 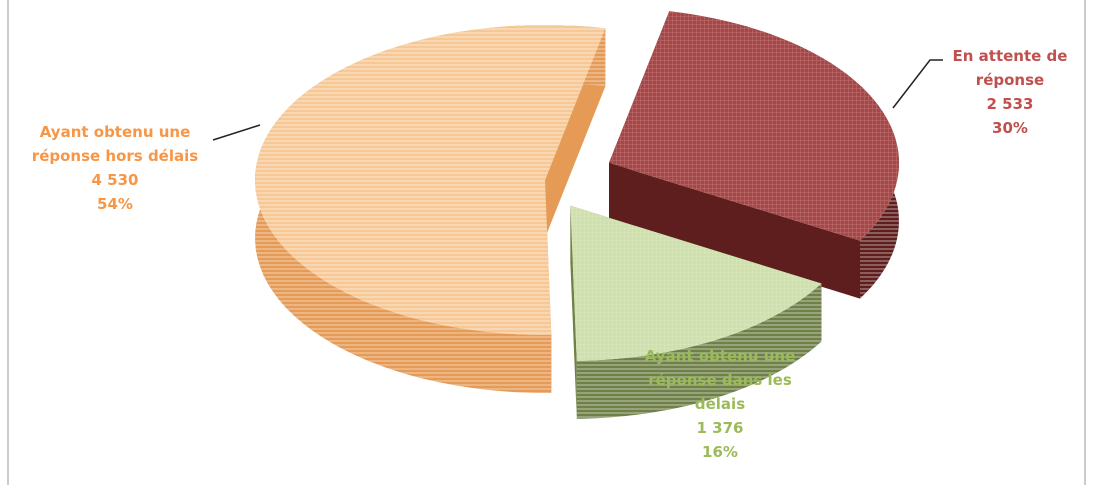 What do you see at coordinates (115, 180) in the screenshot?
I see `label-value: 4 530` at bounding box center [115, 180].